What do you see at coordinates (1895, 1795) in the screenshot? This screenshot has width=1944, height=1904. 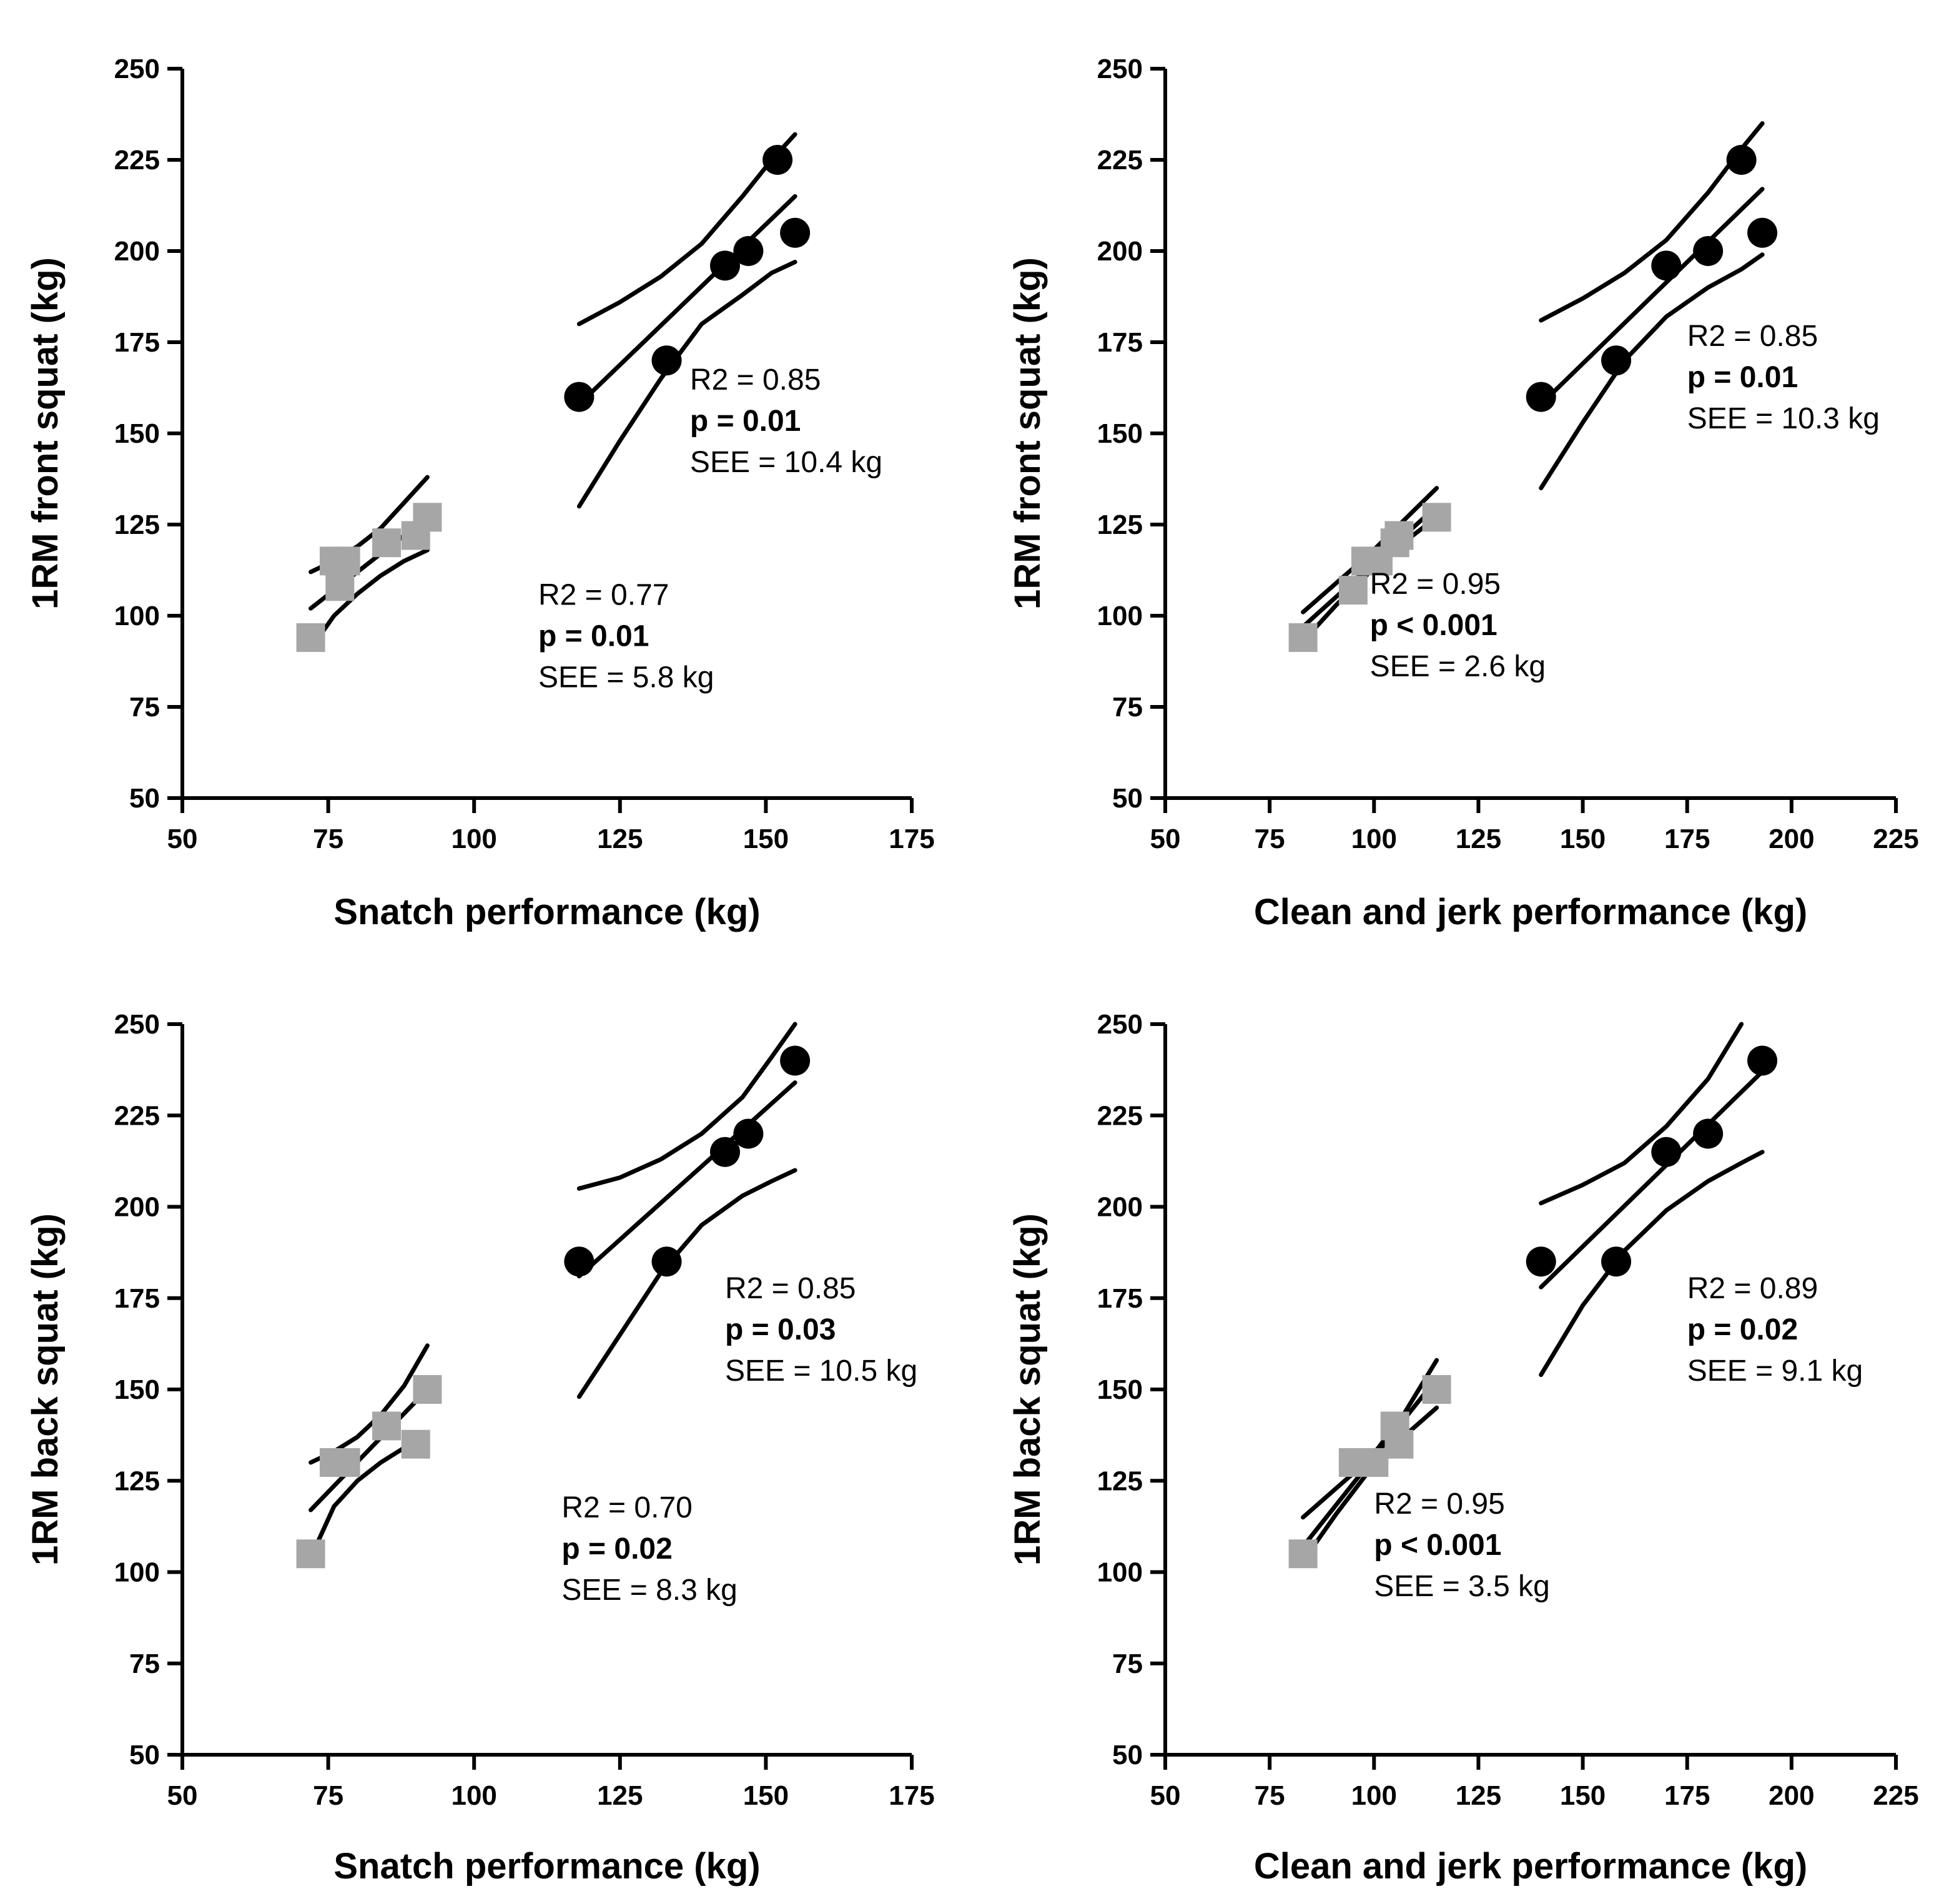 I see `x-tick-label: 225` at bounding box center [1895, 1795].